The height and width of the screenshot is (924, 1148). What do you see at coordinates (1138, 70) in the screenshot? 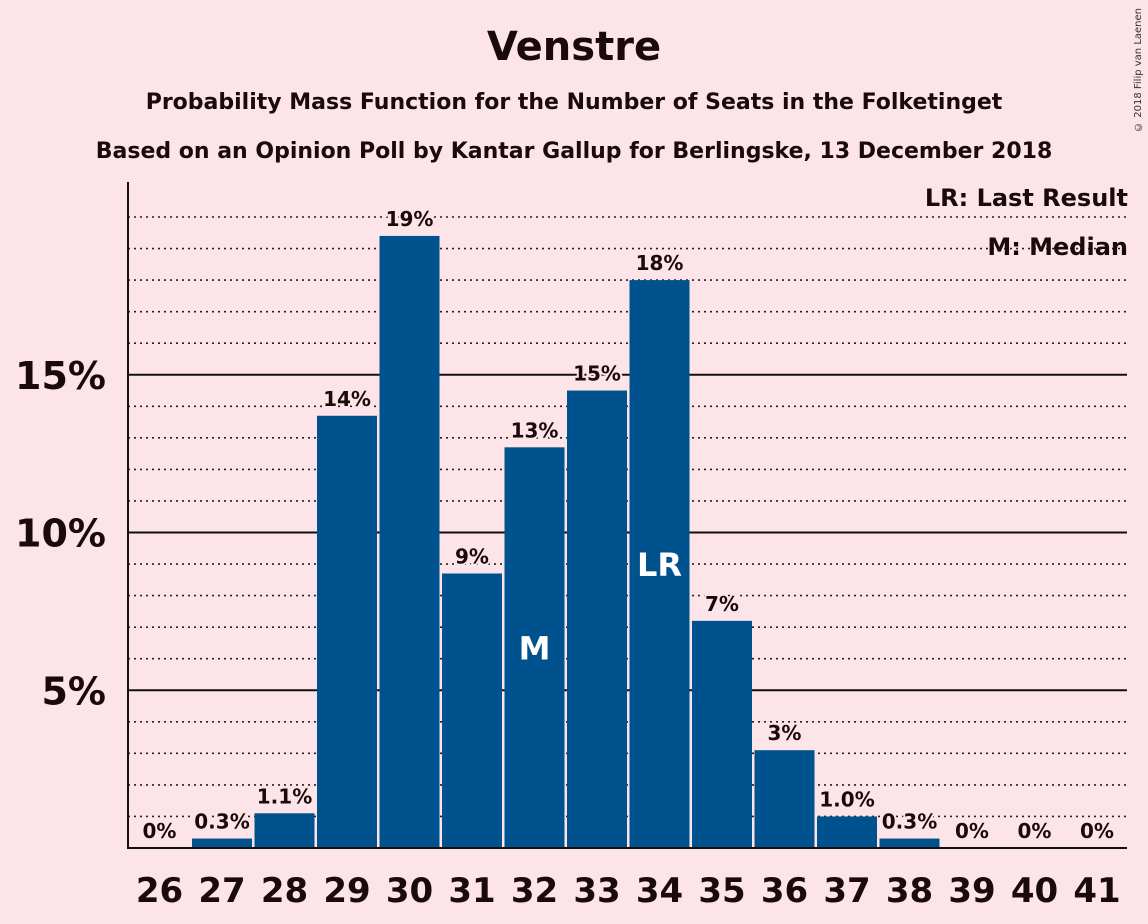
I see `copyright-notice: © 2018 Filip van Laenen` at bounding box center [1138, 70].